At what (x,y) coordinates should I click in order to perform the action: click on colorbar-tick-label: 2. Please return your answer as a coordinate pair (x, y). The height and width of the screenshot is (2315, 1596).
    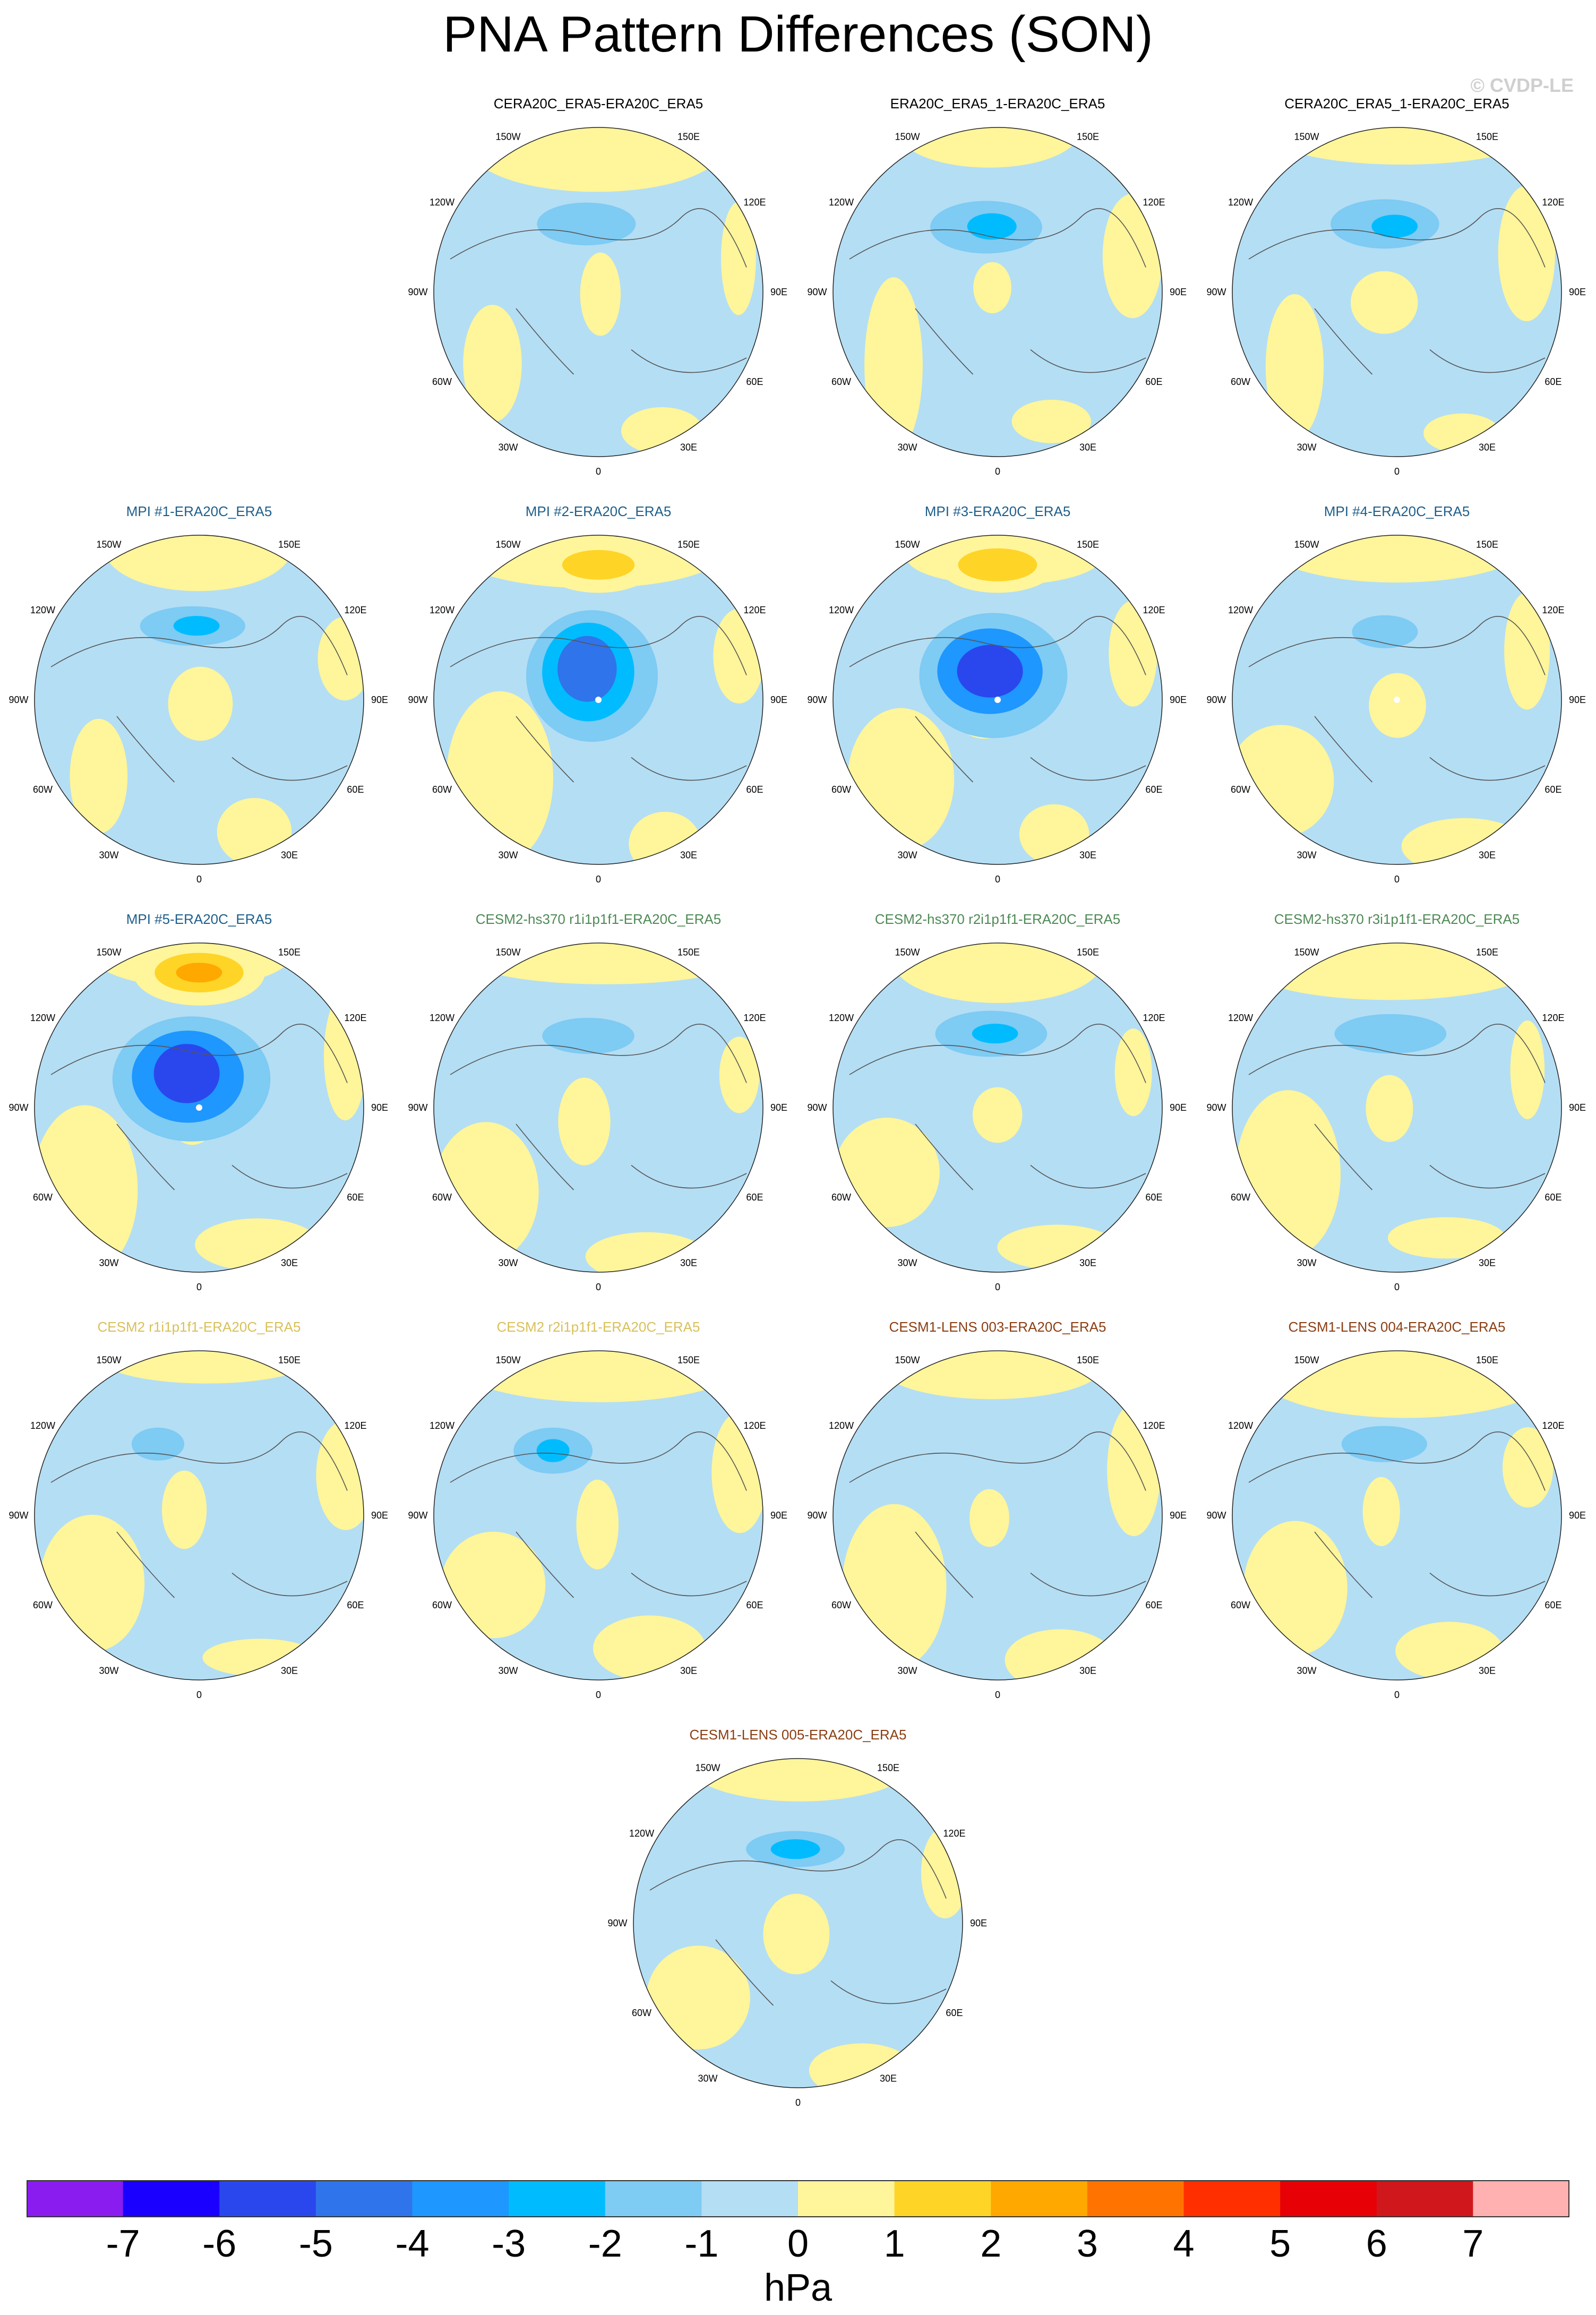
    Looking at the image, I should click on (991, 2244).